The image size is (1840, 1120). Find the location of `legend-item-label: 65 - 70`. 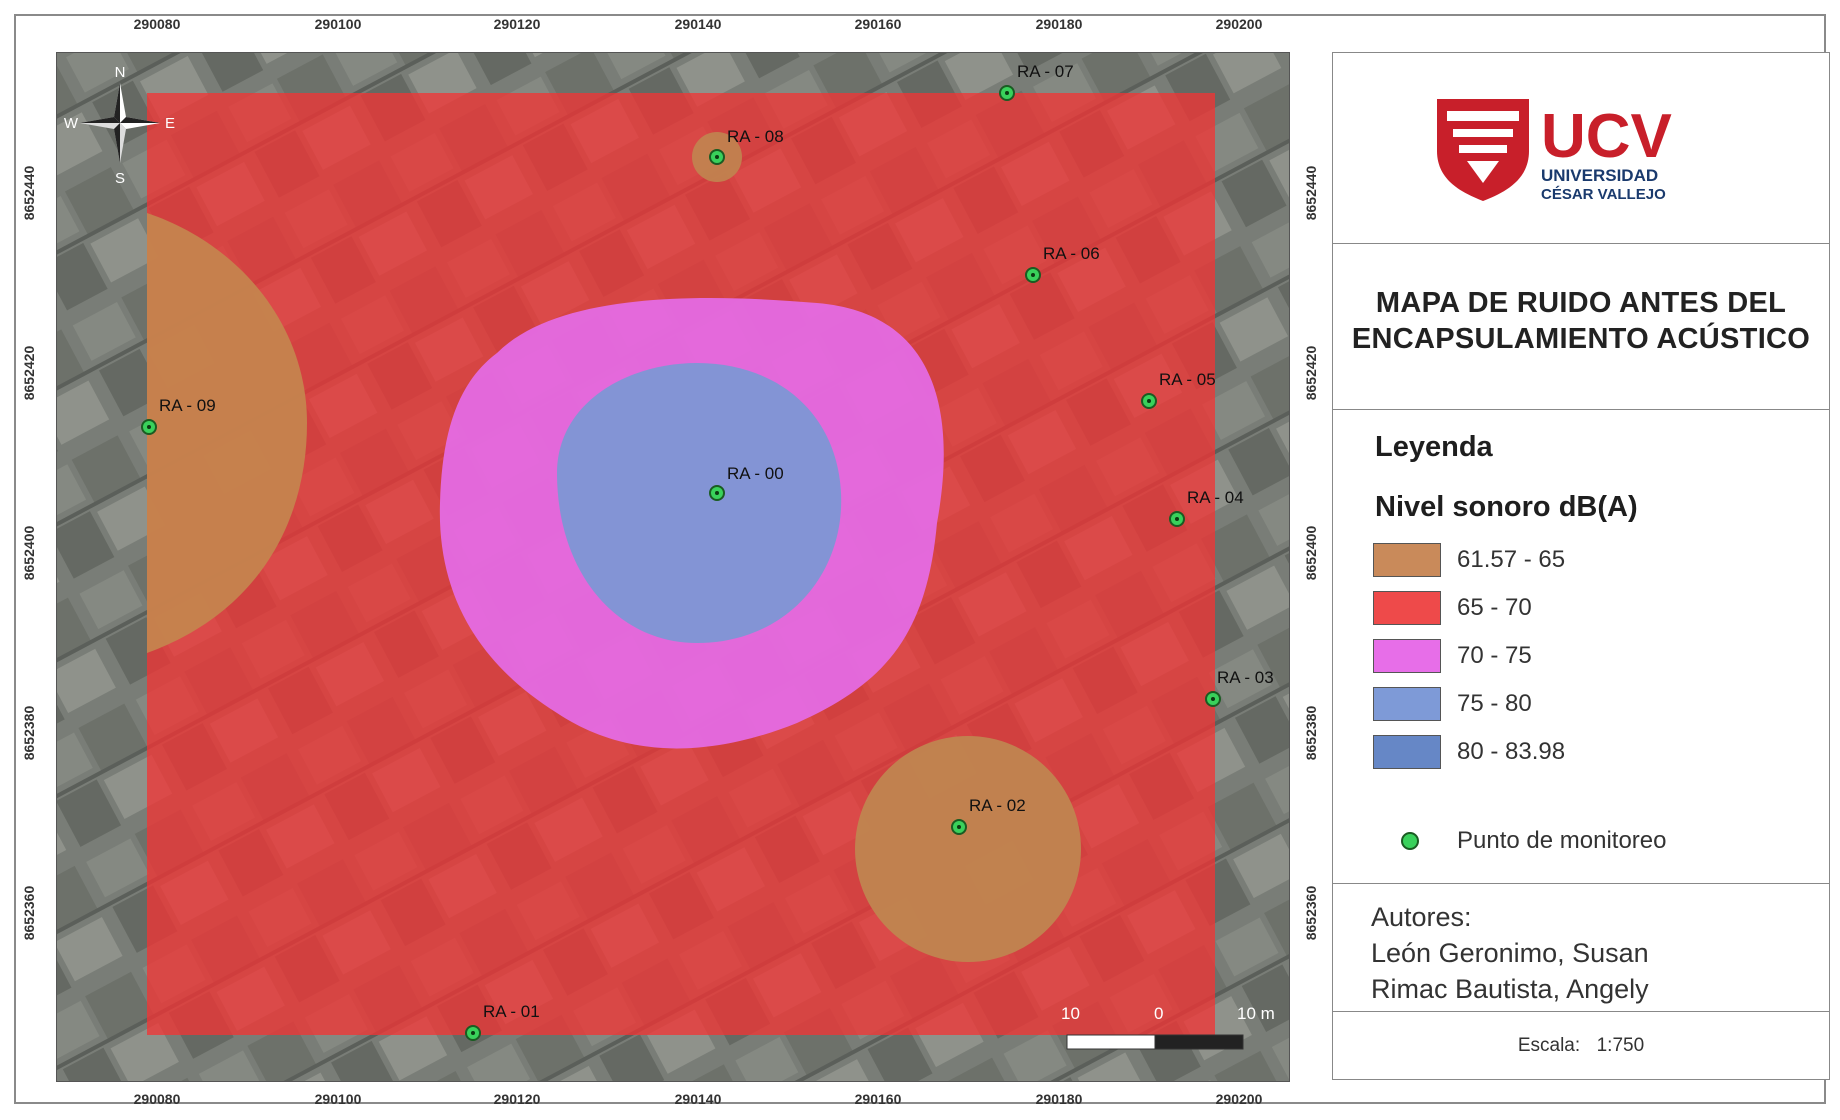

legend-item-label: 65 - 70 is located at coordinates (1494, 607).